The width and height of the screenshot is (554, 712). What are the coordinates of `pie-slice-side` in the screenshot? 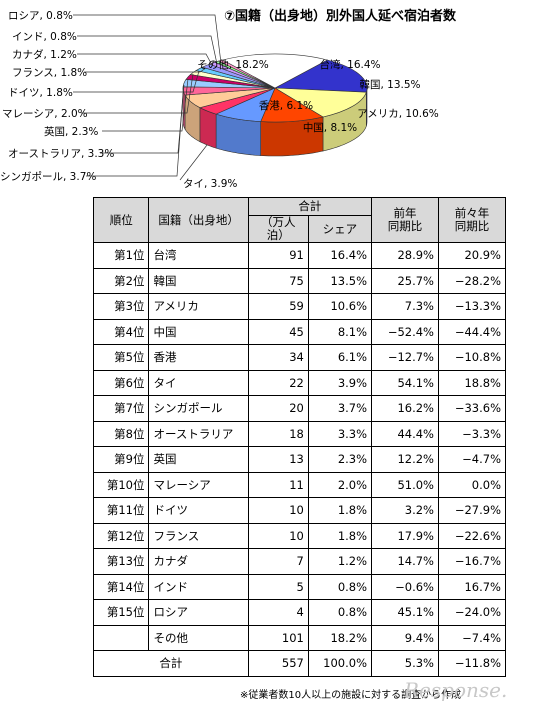 It's located at (208, 128).